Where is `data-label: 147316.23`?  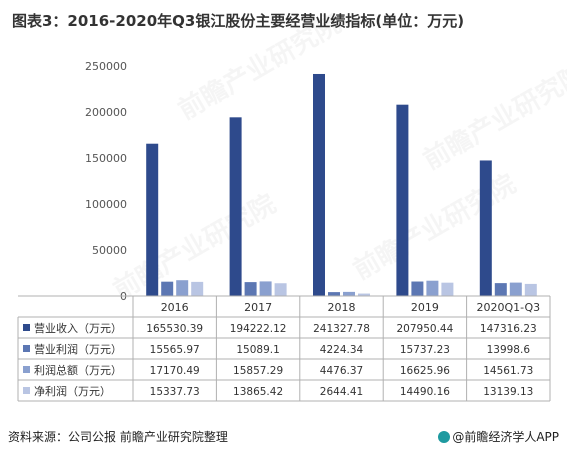 data-label: 147316.23 is located at coordinates (508, 329).